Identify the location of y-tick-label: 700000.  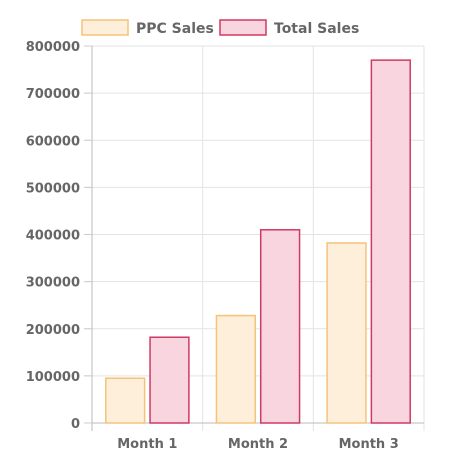
(53, 94).